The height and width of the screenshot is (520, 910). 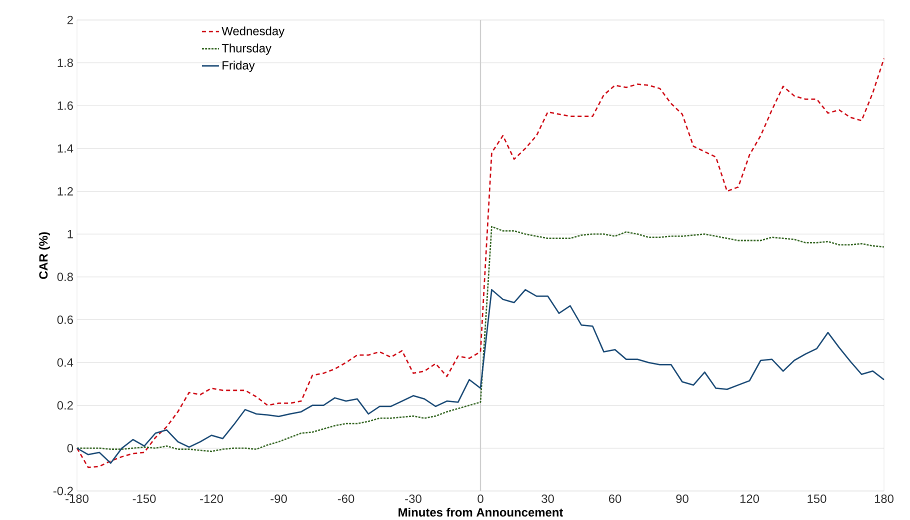 I want to click on legend-label: Friday, so click(x=238, y=66).